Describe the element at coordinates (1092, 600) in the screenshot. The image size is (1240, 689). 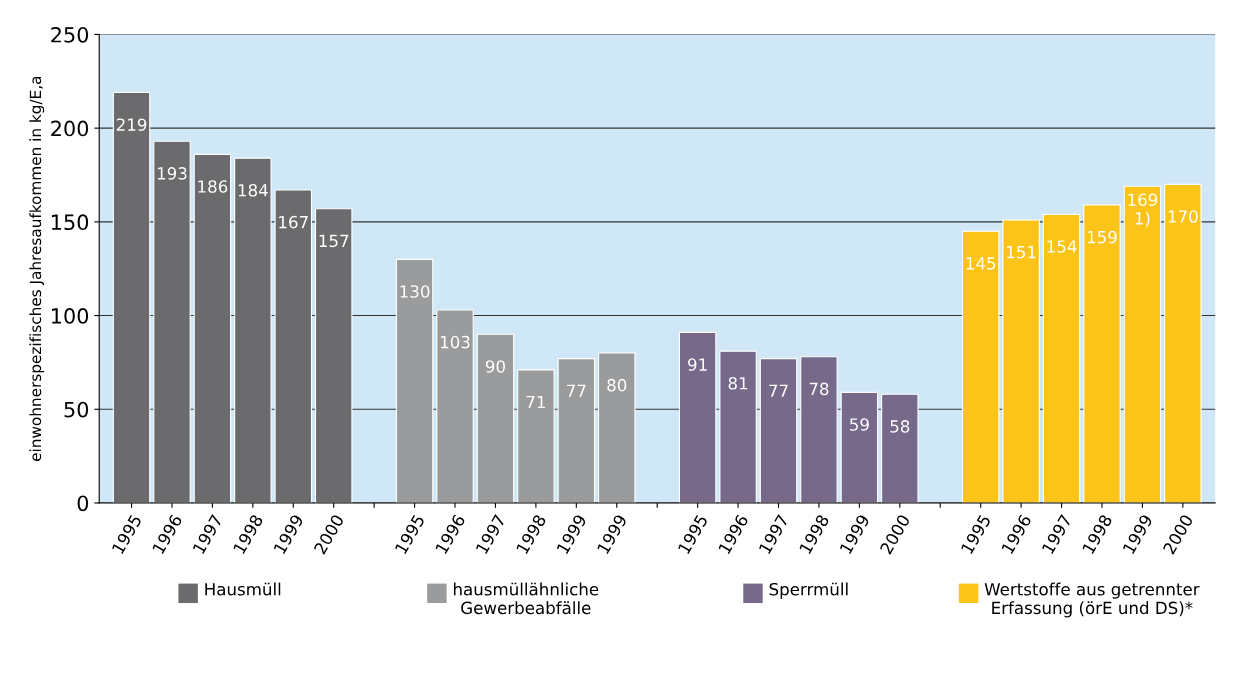
I see `legend-label: Wertstoffe aus getrennter Erfassung (örE und DS)*` at that location.